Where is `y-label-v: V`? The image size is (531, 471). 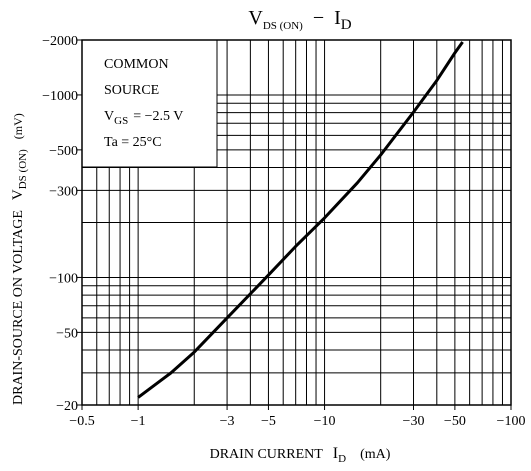
y-label-v: V is located at coordinates (18, 194).